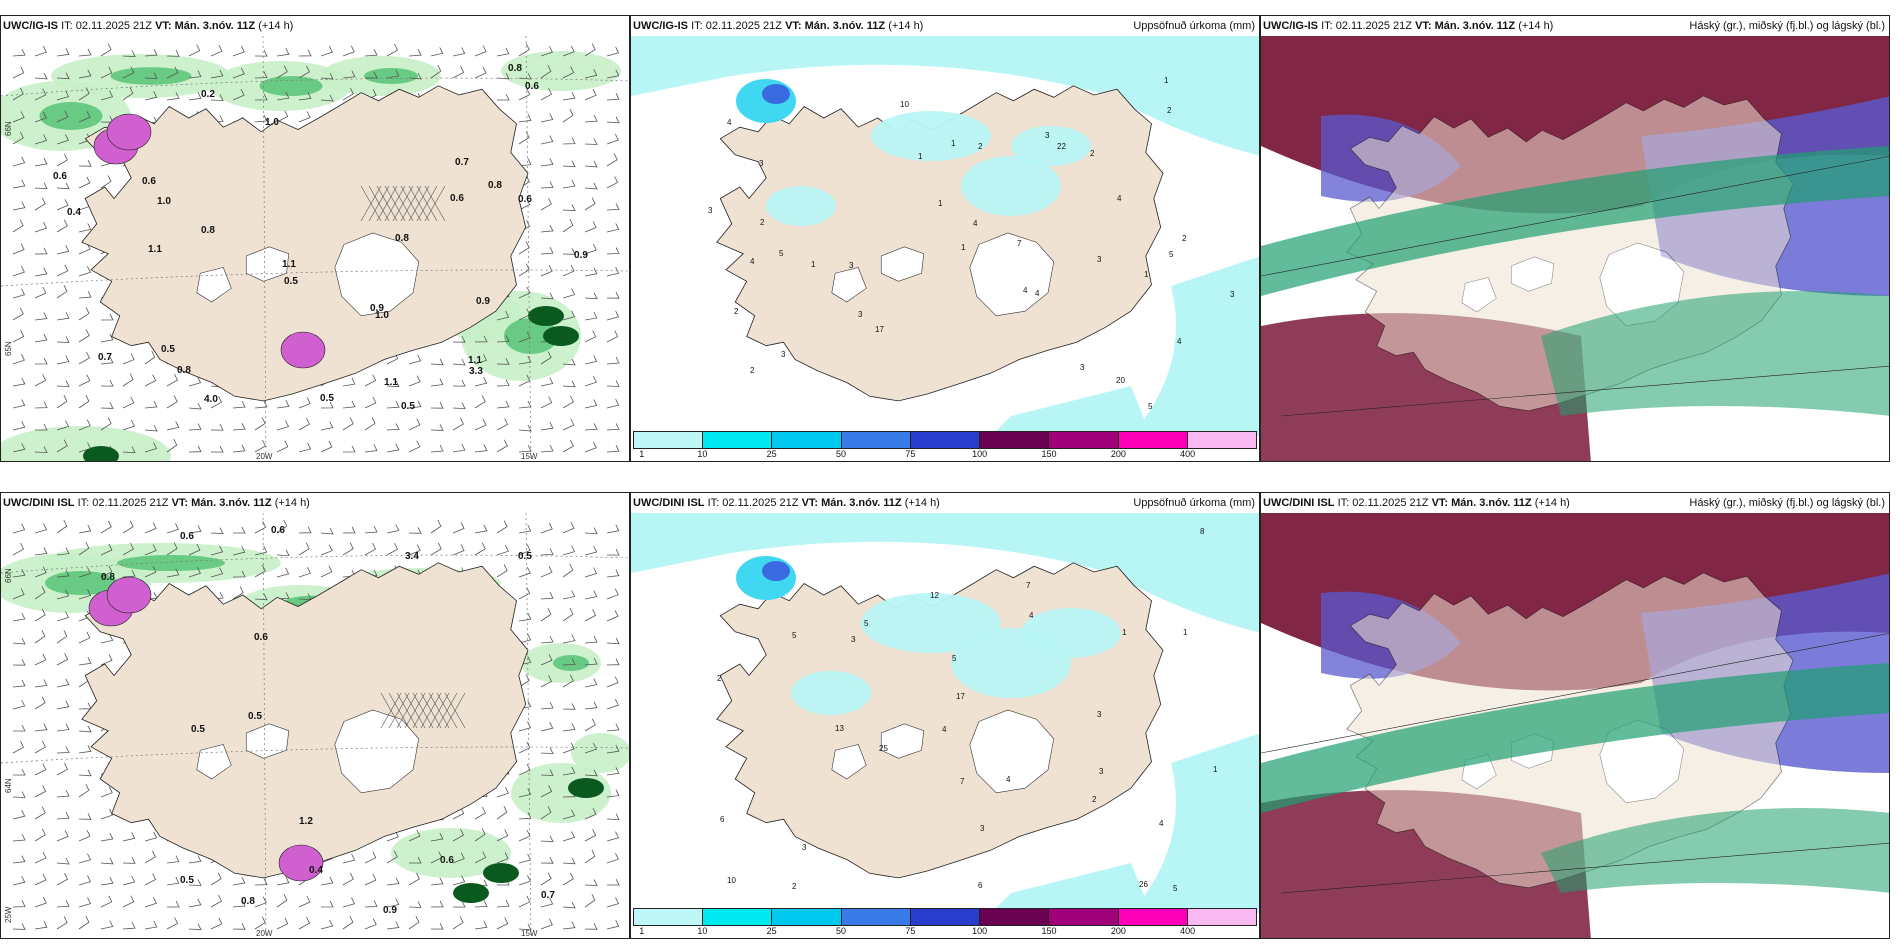 The height and width of the screenshot is (950, 1900). What do you see at coordinates (729, 122) in the screenshot?
I see `precip-value-label: 4` at bounding box center [729, 122].